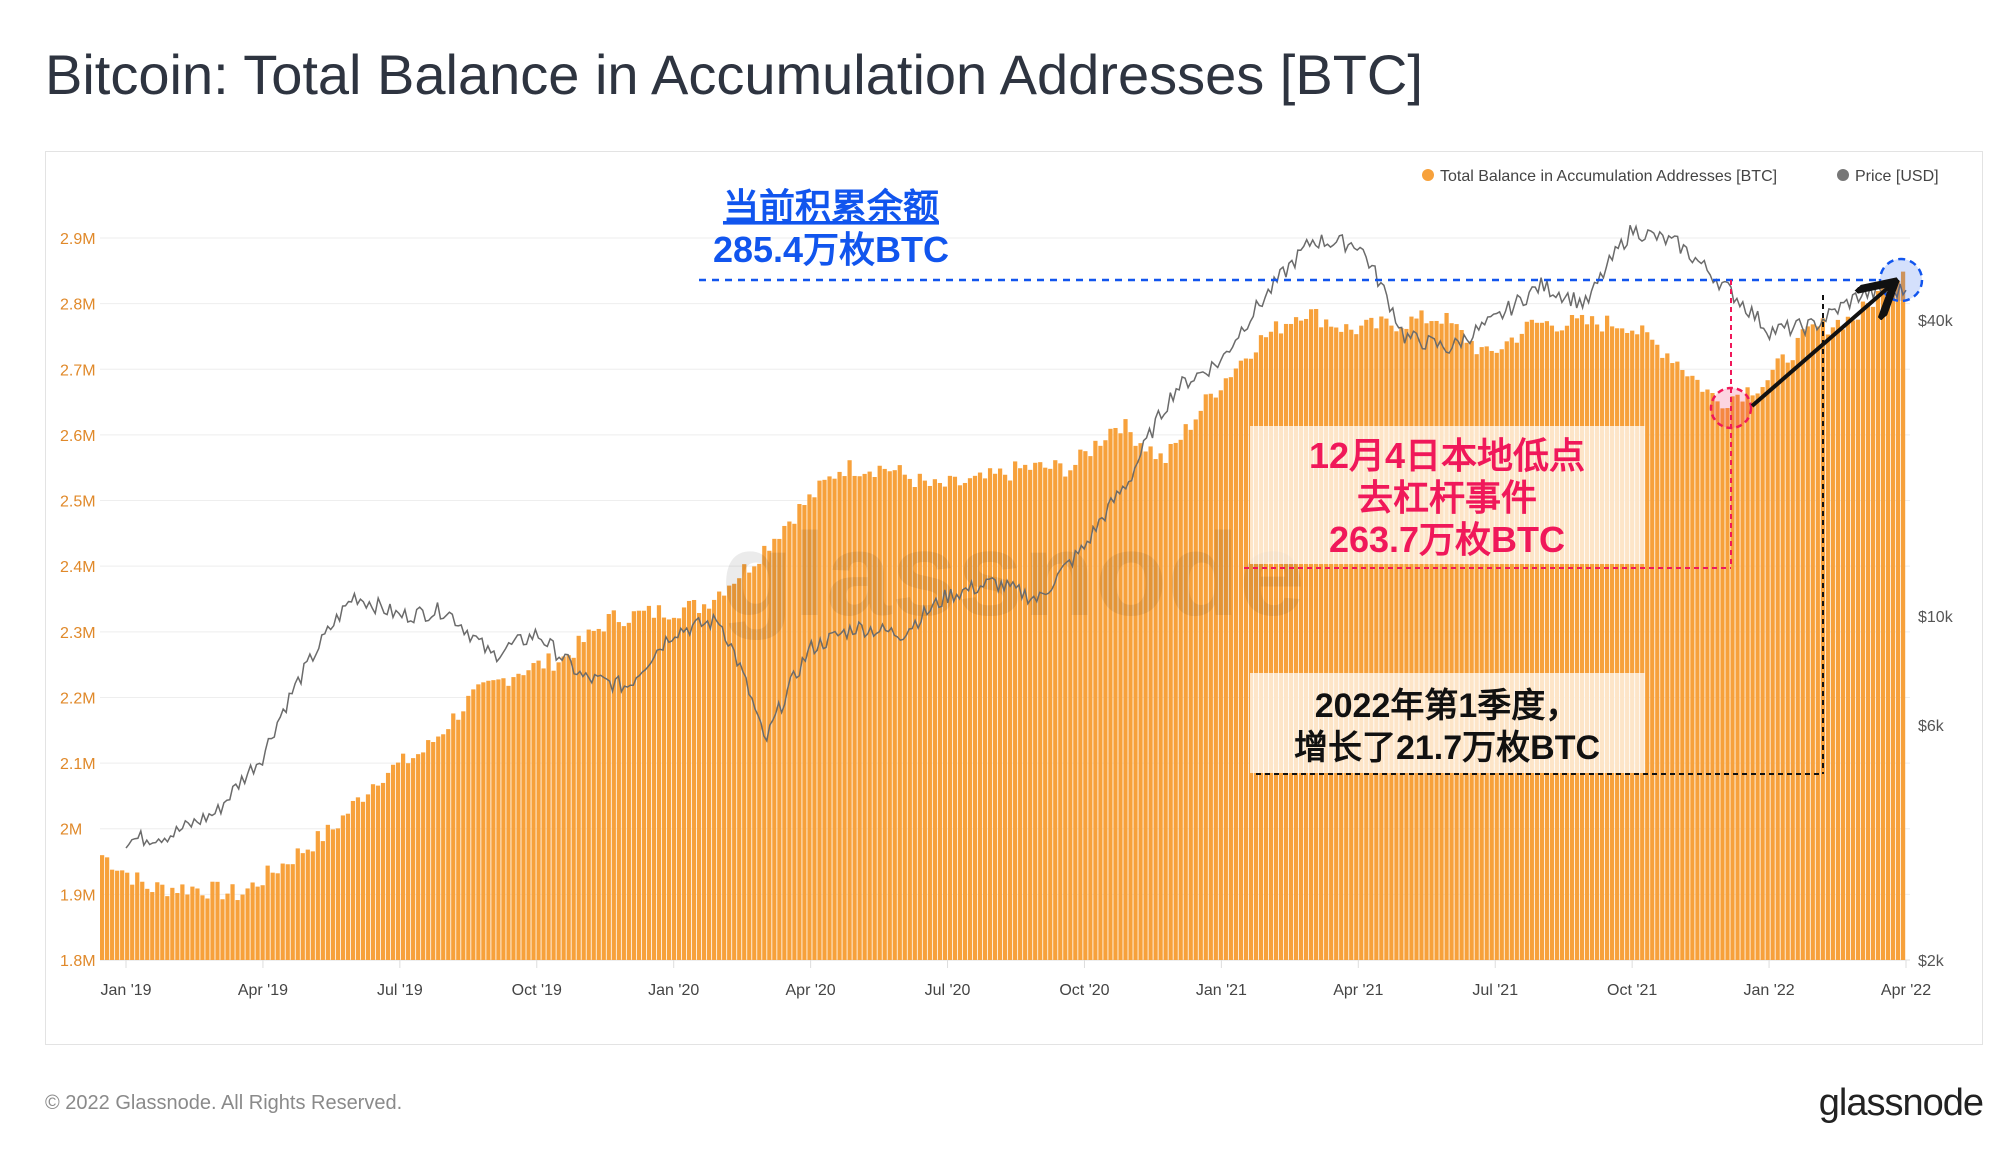 This screenshot has height=1152, width=2000. I want to click on glassnode-logo: glassnode, so click(1901, 1103).